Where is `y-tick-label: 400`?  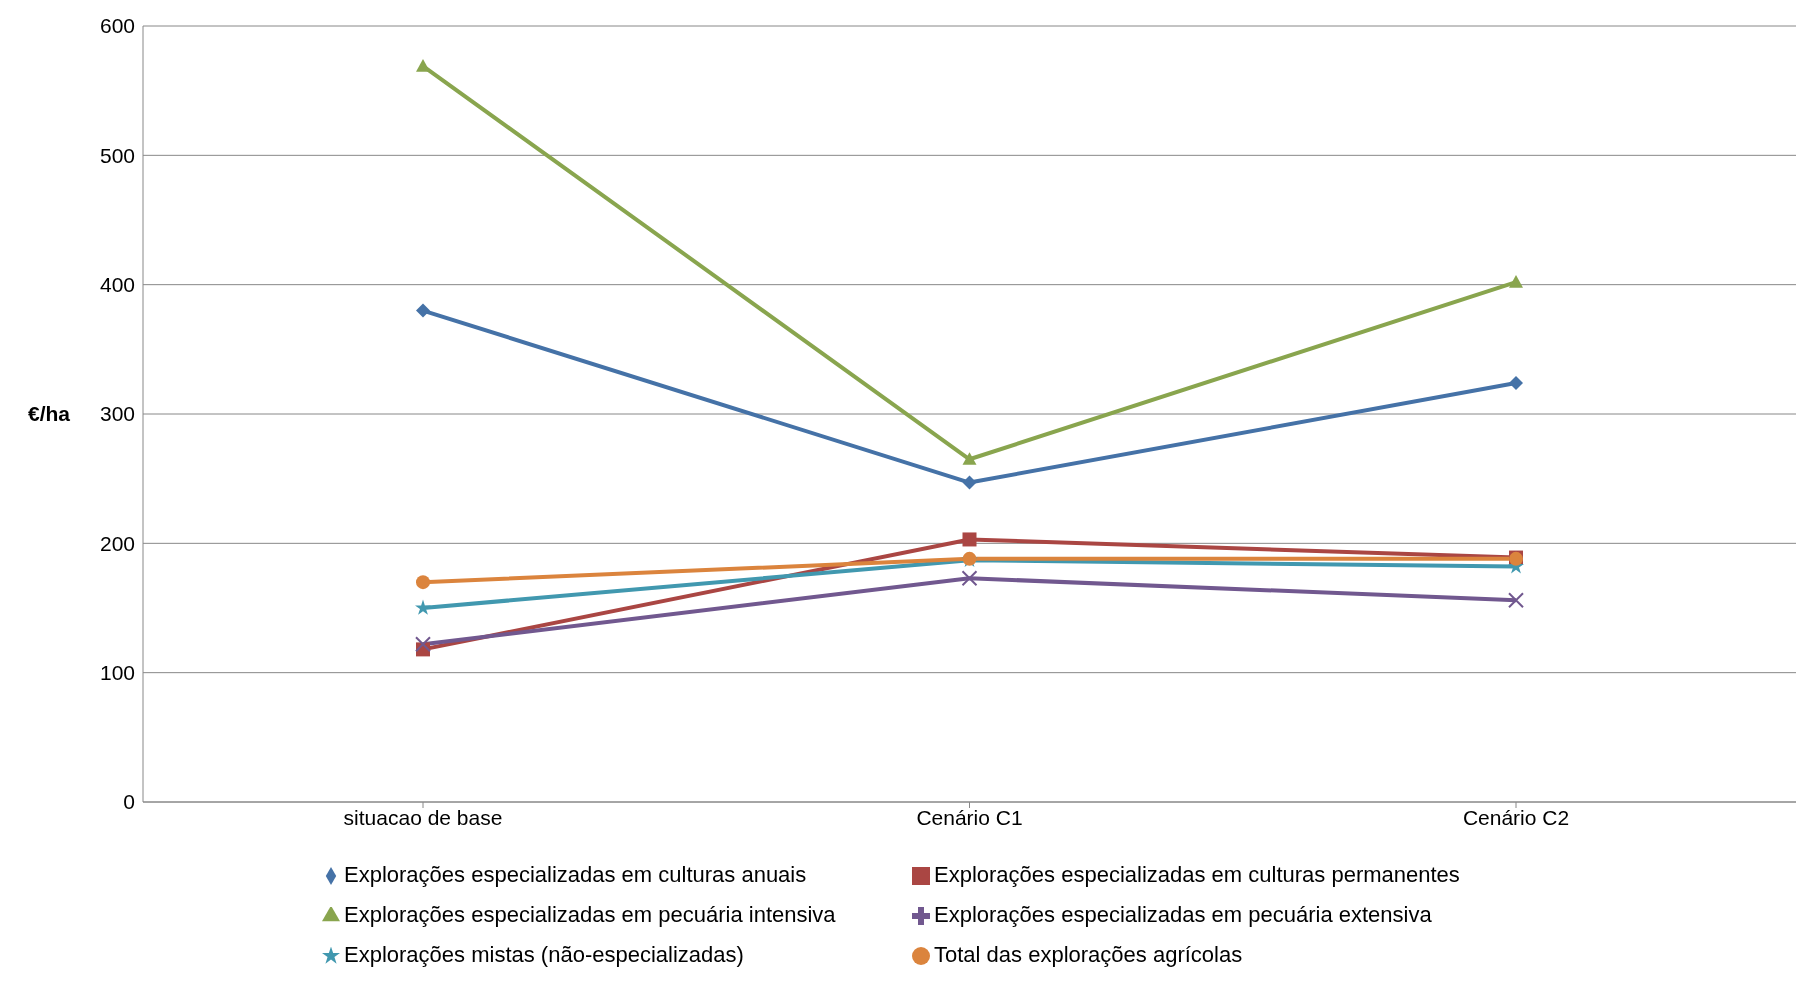
y-tick-label: 400 is located at coordinates (117, 285).